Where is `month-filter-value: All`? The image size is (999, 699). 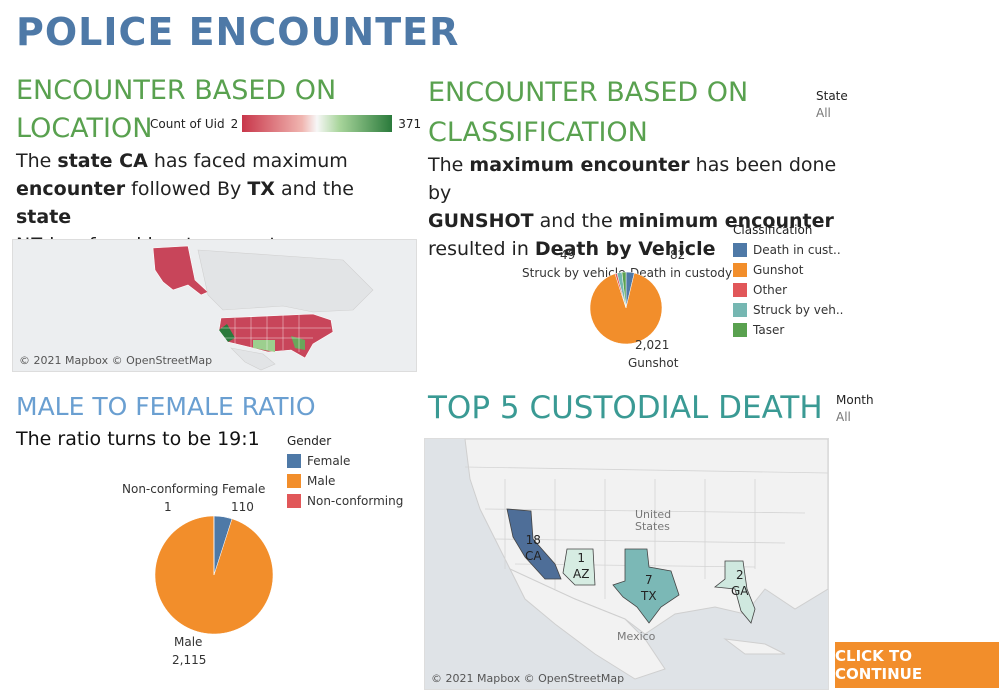 month-filter-value: All is located at coordinates (843, 417).